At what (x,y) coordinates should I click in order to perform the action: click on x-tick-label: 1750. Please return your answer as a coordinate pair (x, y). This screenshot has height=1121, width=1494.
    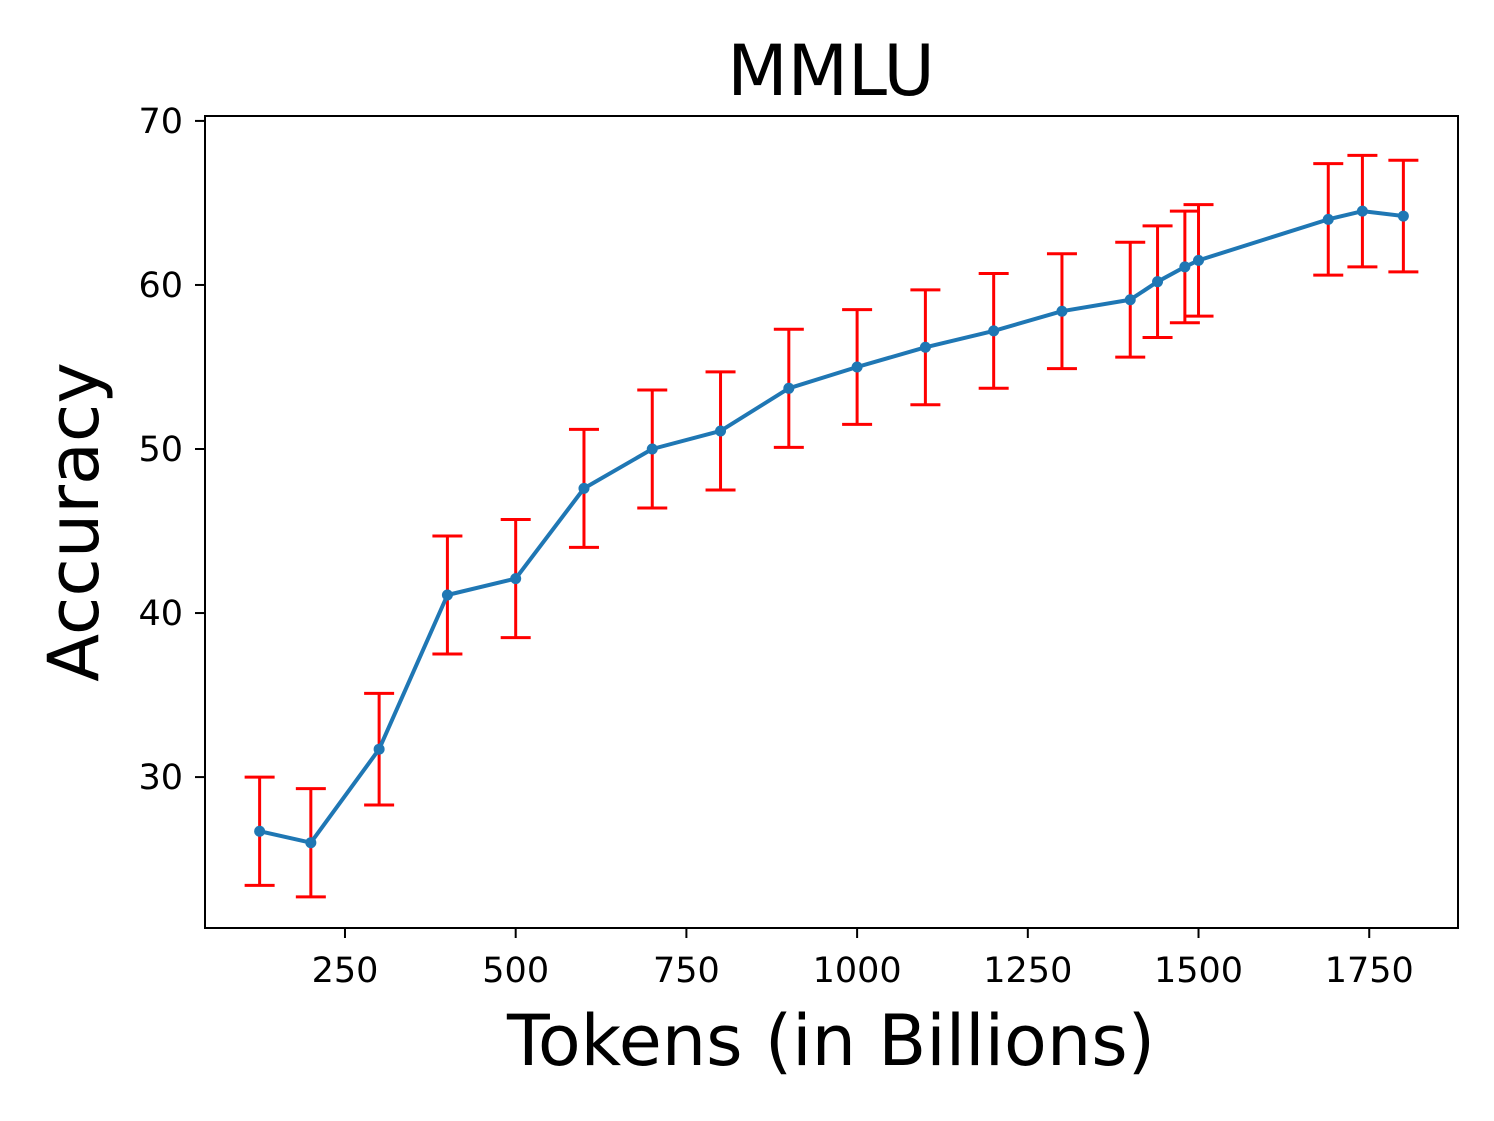
    Looking at the image, I should click on (1369, 971).